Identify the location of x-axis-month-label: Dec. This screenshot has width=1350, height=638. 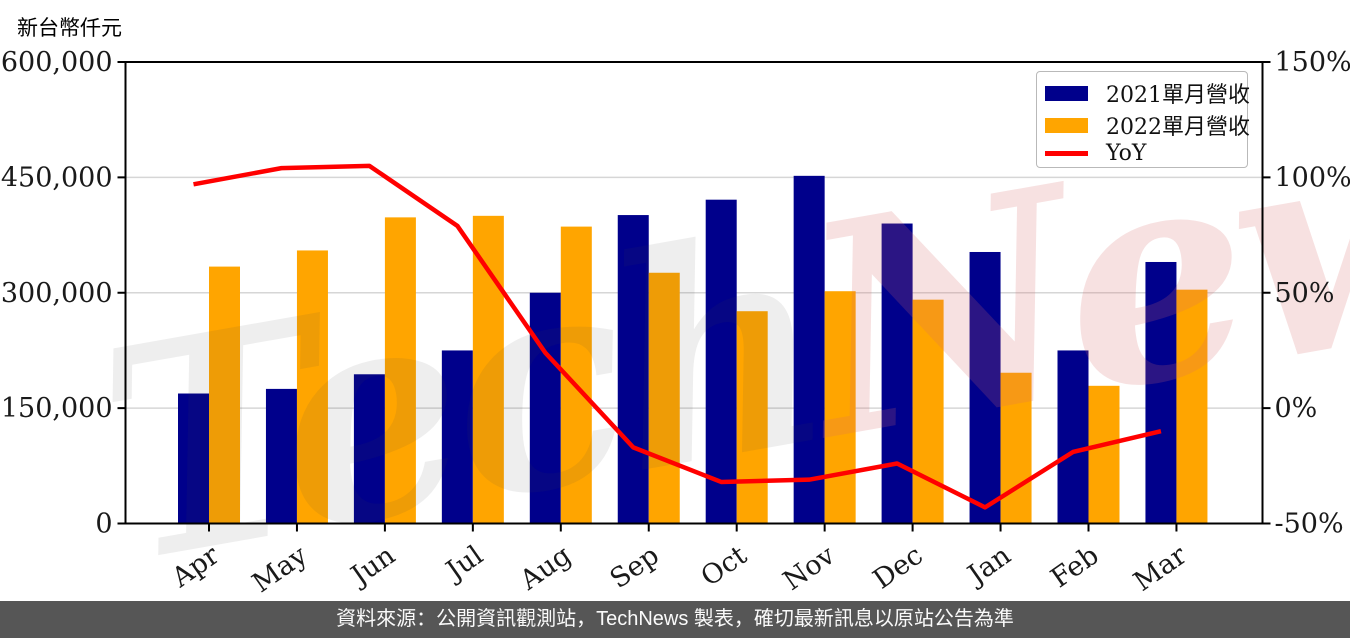
(898, 568).